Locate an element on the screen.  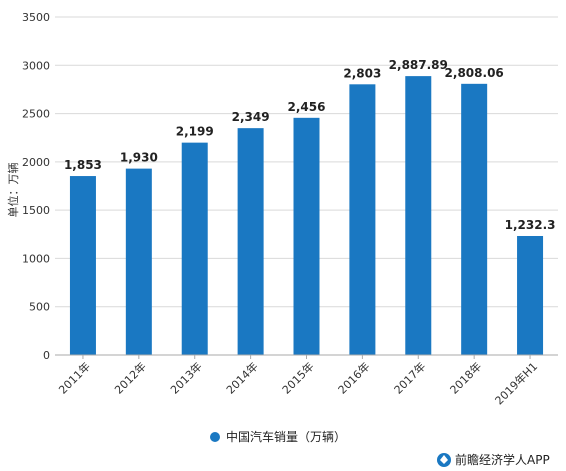
y-axis-label: 单位：万辆 is located at coordinates (13, 190).